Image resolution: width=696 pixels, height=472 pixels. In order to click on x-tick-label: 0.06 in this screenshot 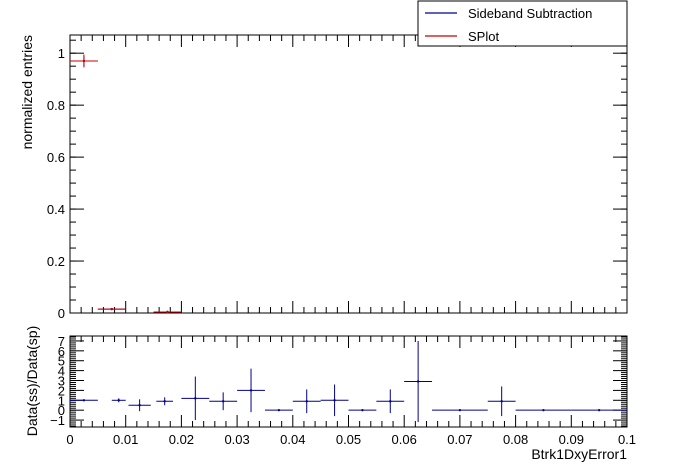, I will do `click(404, 439)`.